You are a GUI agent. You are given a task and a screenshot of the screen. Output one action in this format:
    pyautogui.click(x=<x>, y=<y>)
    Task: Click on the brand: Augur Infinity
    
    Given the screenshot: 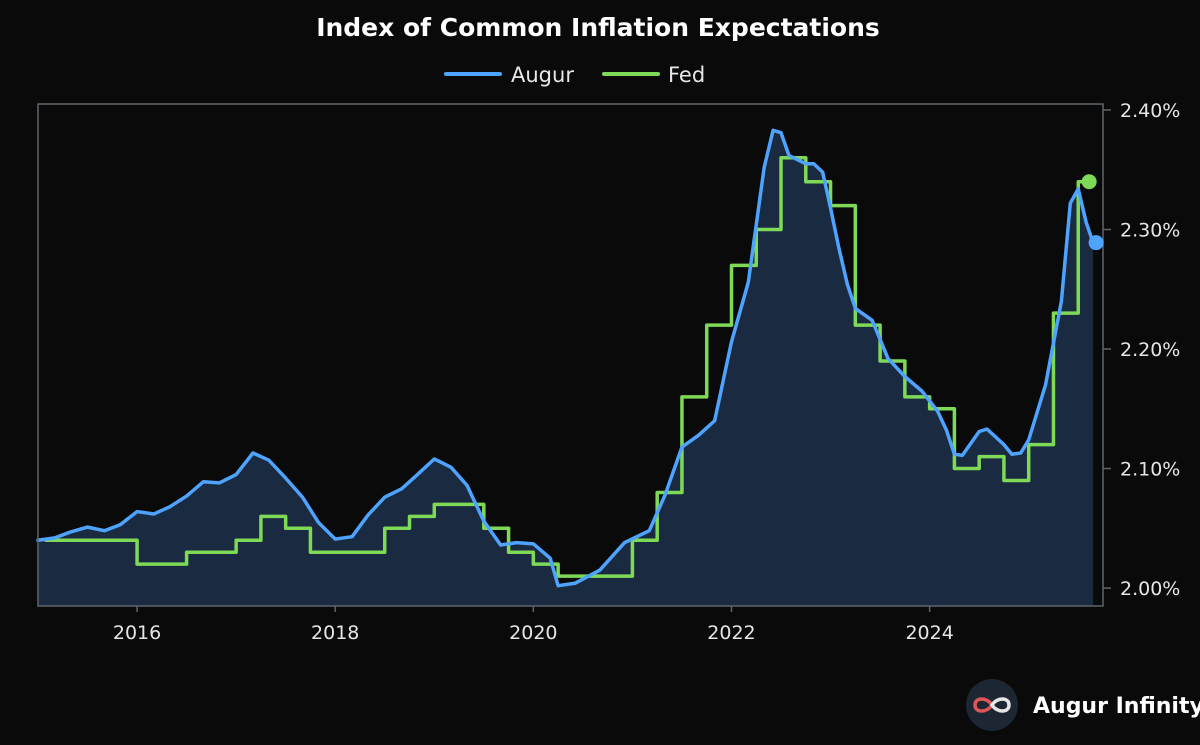 What is the action you would take?
    pyautogui.click(x=1083, y=705)
    